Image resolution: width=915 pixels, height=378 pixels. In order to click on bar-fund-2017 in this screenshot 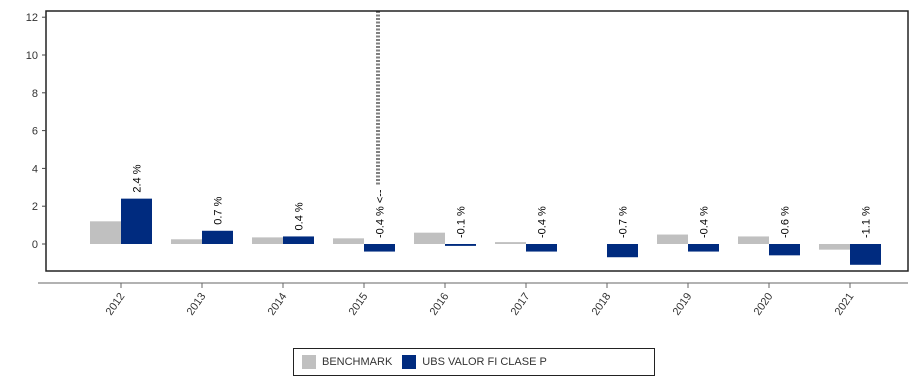, I will do `click(541, 248)`.